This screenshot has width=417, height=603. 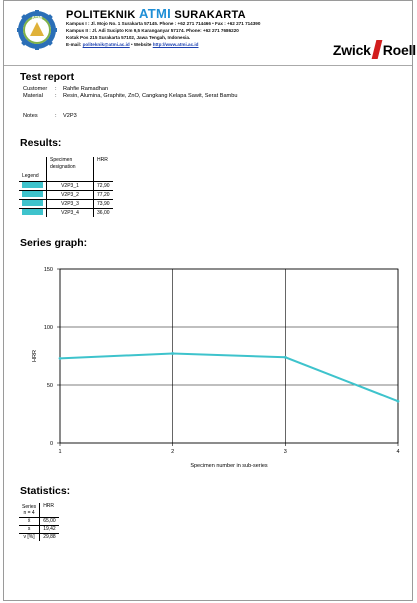 What do you see at coordinates (33, 169) in the screenshot?
I see `legend-header: Legend` at bounding box center [33, 169].